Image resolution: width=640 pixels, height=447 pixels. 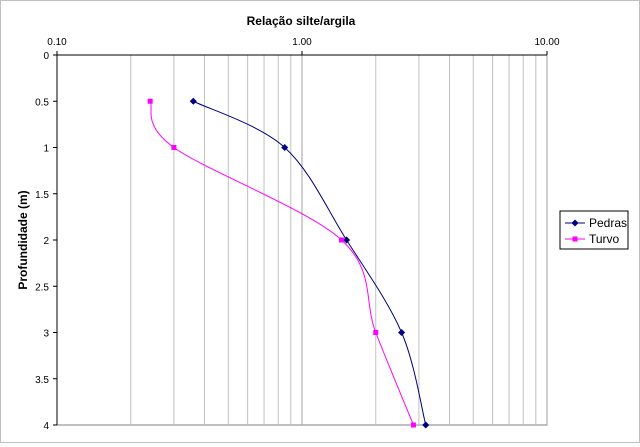 What do you see at coordinates (608, 223) in the screenshot?
I see `legend-label-pedras: Pedras` at bounding box center [608, 223].